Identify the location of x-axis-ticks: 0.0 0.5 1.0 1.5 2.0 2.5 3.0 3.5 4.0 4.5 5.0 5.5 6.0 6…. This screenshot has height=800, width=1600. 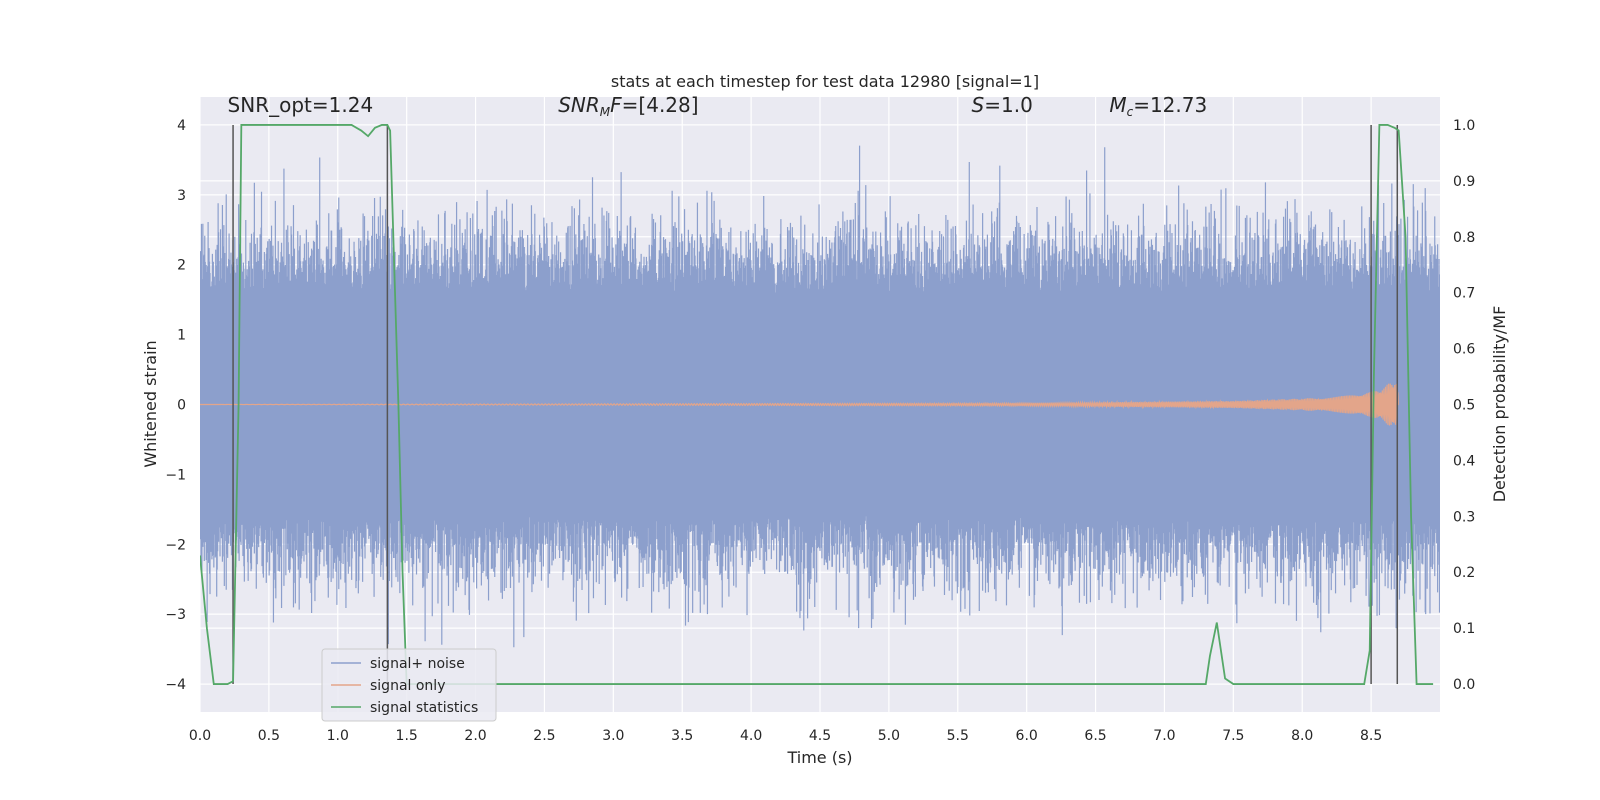
(785, 736).